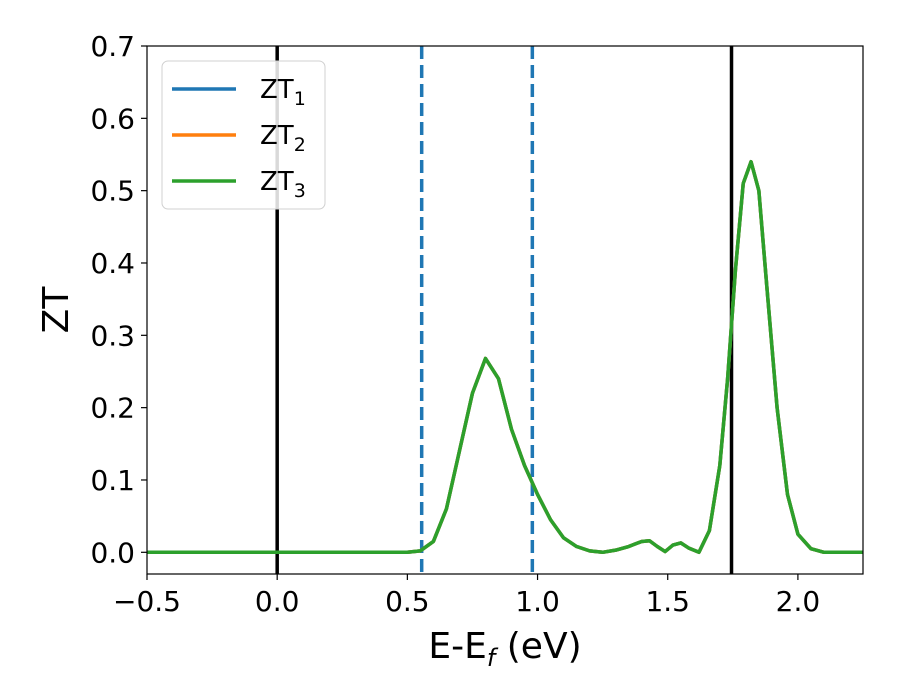  Describe the element at coordinates (56, 310) in the screenshot. I see `y-axis-title: ZT` at that location.